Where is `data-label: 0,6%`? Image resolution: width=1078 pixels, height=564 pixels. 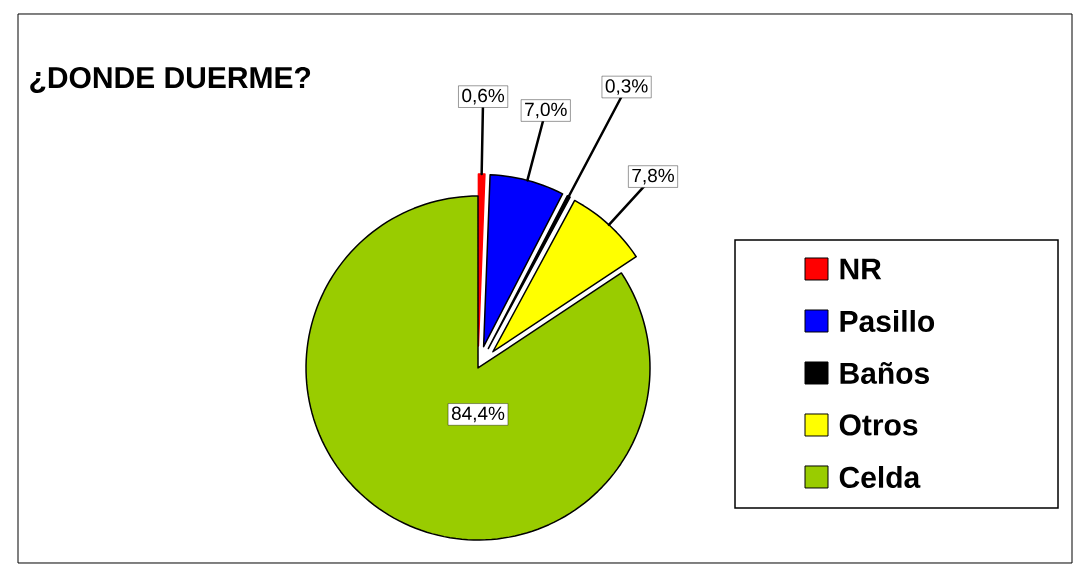
data-label: 0,6% is located at coordinates (483, 96).